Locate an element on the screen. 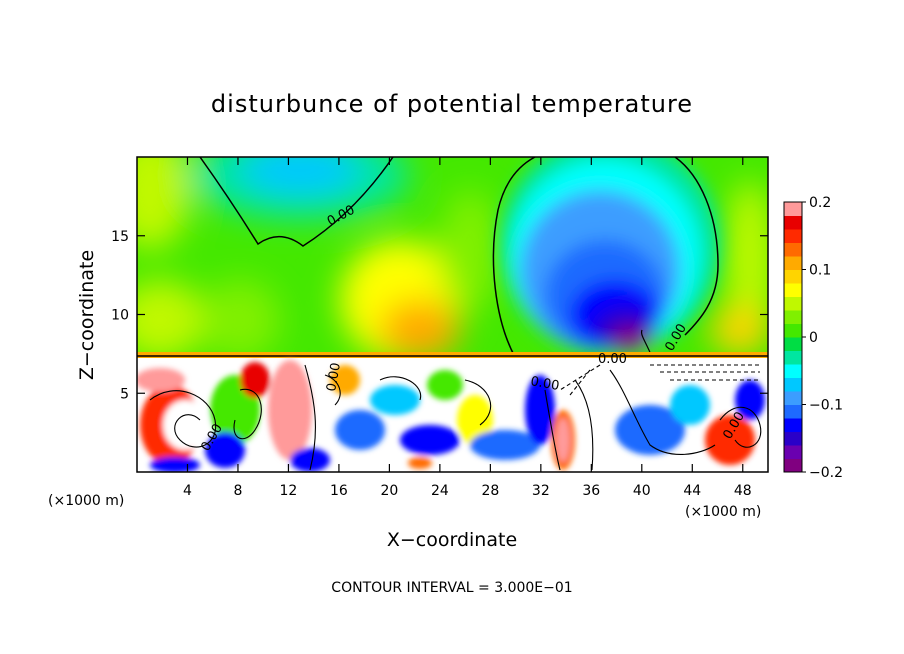 The image size is (904, 654). x-tick-label: 24 is located at coordinates (440, 491).